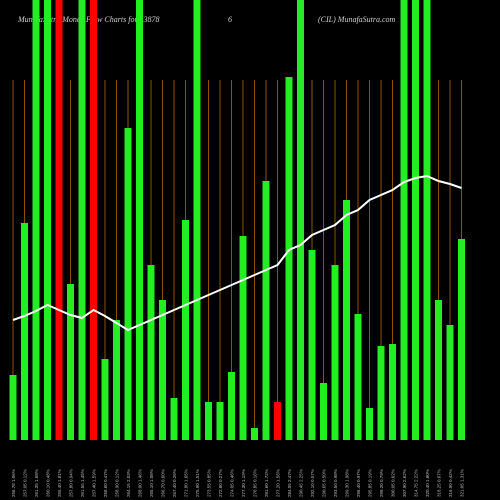 The width and height of the screenshot is (500, 500). I want to click on x-tick-label: 284.05 2.47%, so click(289, 483).